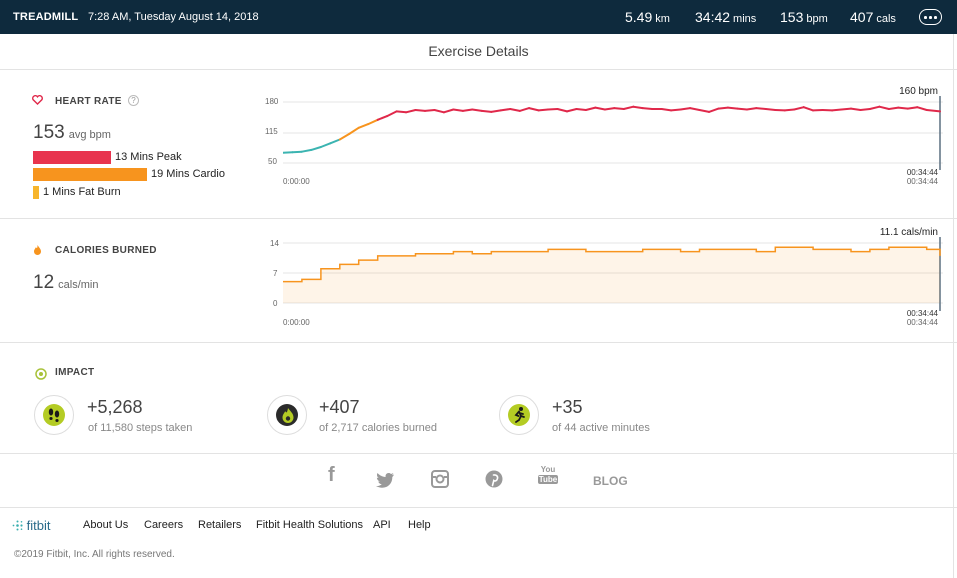 Image resolution: width=957 pixels, height=578 pixels. What do you see at coordinates (65, 283) in the screenshot?
I see `avg-calories: 12 cals/min` at bounding box center [65, 283].